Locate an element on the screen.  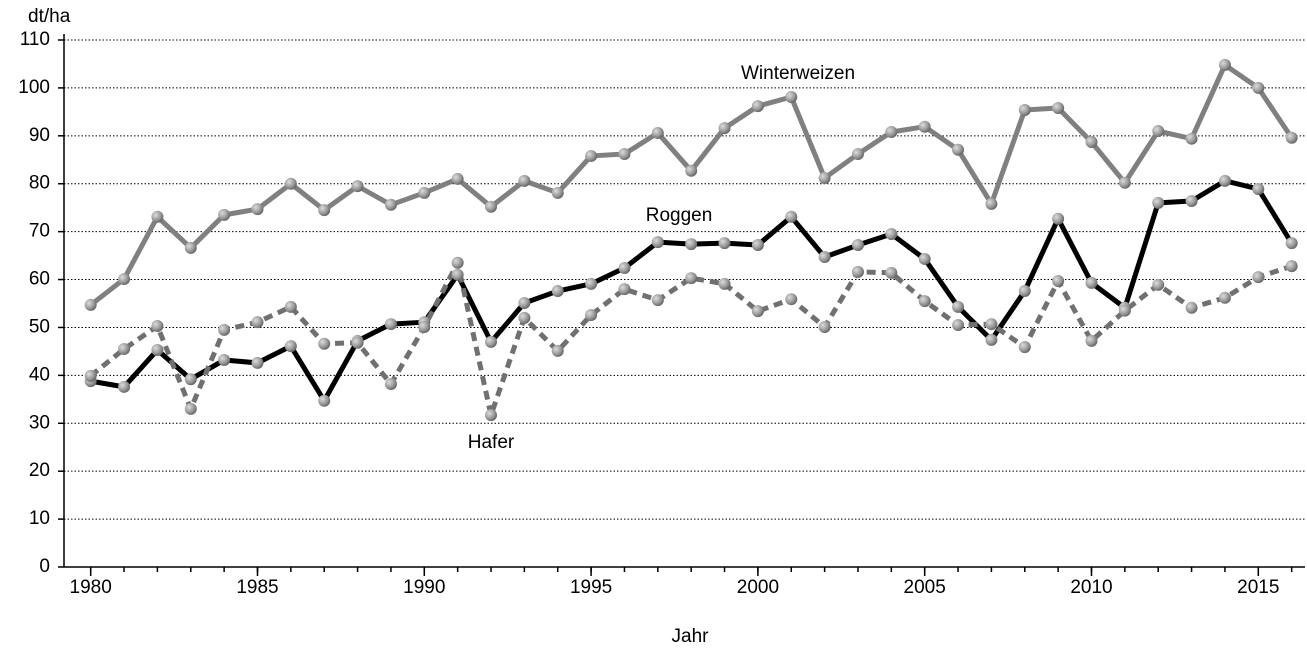
x-tick-label: 1995 is located at coordinates (591, 587).